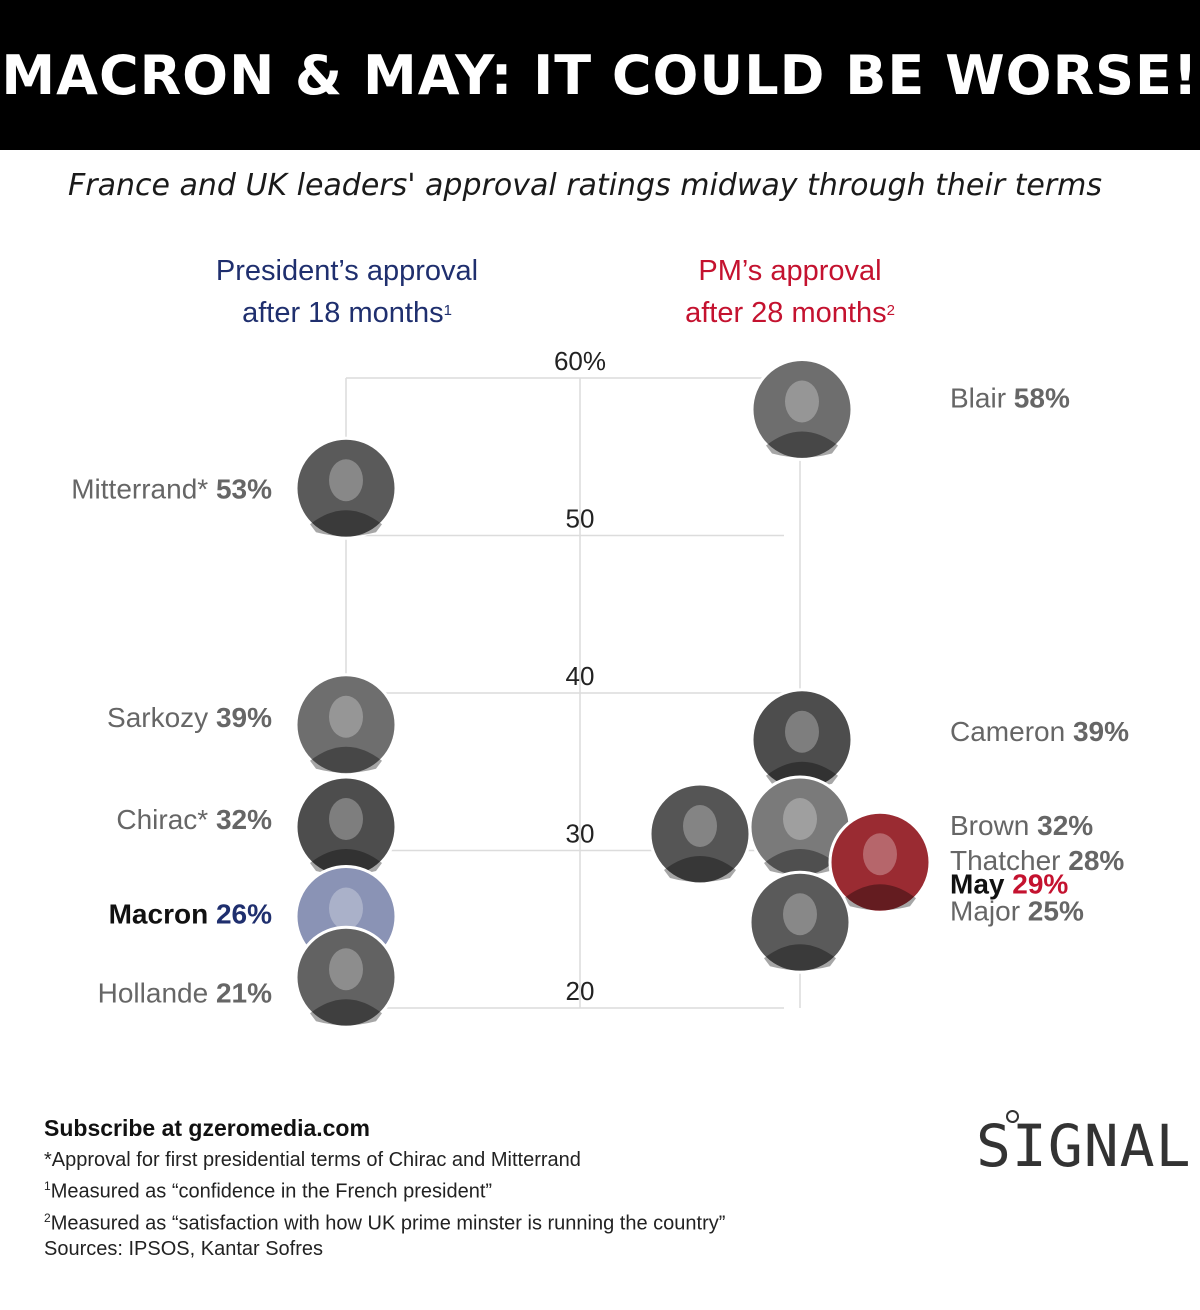 This screenshot has height=1310, width=1200. Describe the element at coordinates (346, 759) in the screenshot. I see `sarkozy-shoulders-shape` at that location.